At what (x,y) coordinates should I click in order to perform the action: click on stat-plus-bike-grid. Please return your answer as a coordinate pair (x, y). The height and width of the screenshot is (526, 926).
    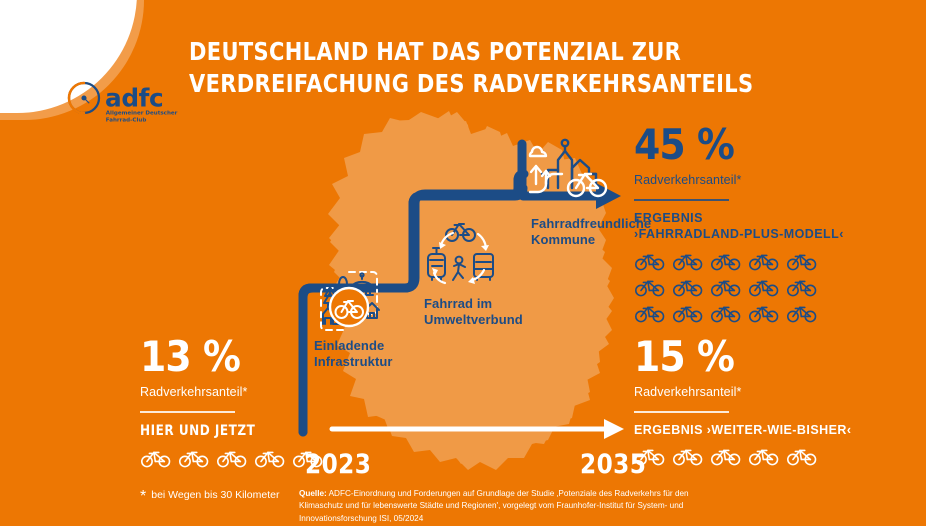
    Looking at the image, I should click on (734, 287).